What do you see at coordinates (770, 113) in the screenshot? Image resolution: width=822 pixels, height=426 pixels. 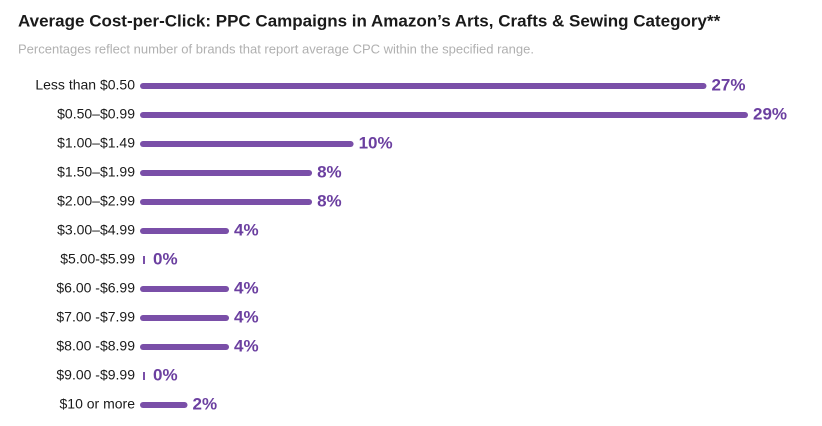 I see `value-label: 29%` at bounding box center [770, 113].